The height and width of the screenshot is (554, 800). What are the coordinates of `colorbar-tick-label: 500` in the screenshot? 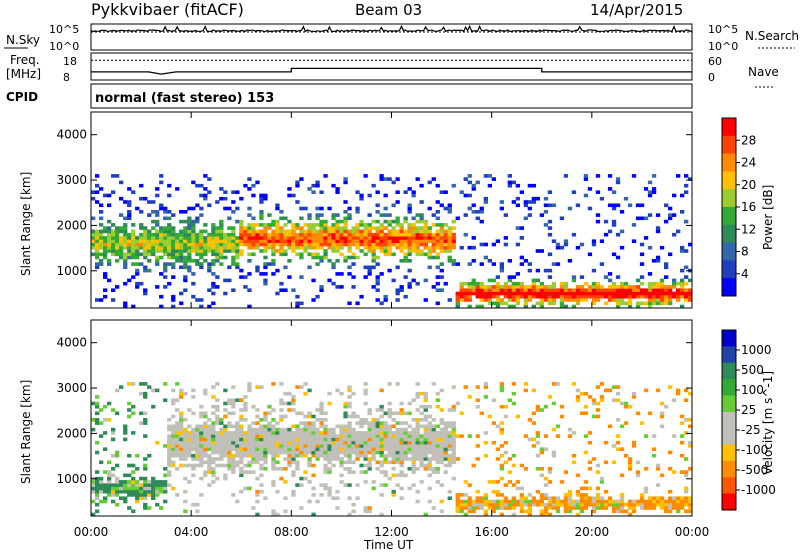 It's located at (752, 370).